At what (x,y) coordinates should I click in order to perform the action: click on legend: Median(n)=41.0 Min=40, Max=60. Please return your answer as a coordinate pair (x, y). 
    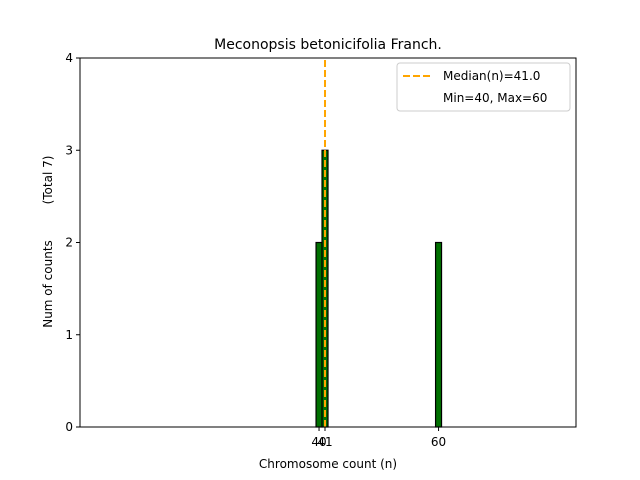
    Looking at the image, I should click on (483, 87).